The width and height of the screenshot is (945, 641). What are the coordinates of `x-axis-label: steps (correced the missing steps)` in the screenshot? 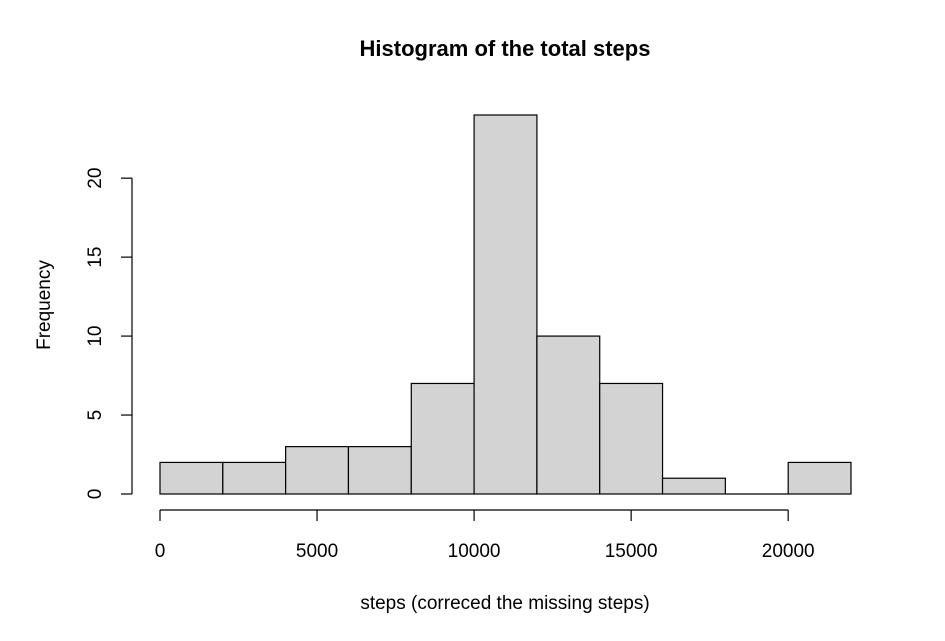 It's located at (504, 603).